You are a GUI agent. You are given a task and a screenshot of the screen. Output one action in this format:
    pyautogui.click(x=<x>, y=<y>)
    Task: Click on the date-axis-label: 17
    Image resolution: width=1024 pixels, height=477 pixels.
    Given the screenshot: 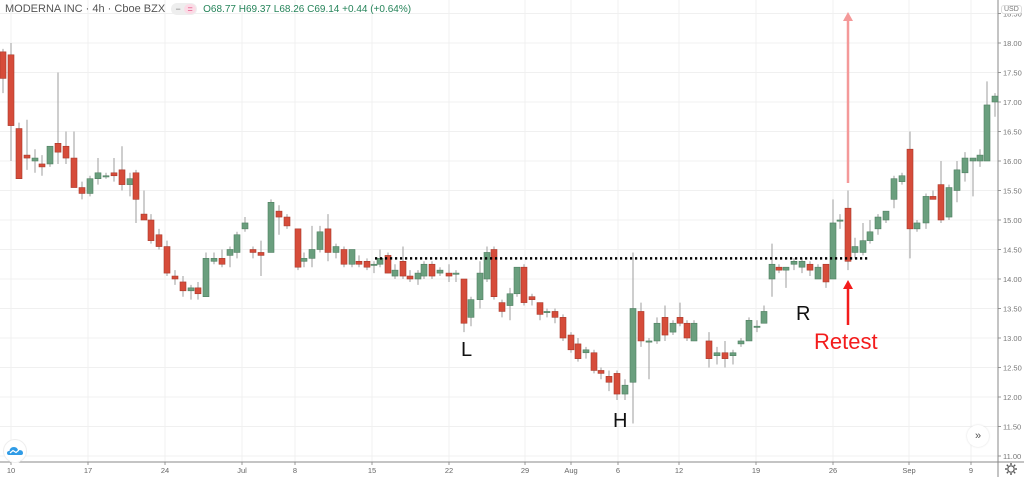 What is the action you would take?
    pyautogui.click(x=88, y=470)
    